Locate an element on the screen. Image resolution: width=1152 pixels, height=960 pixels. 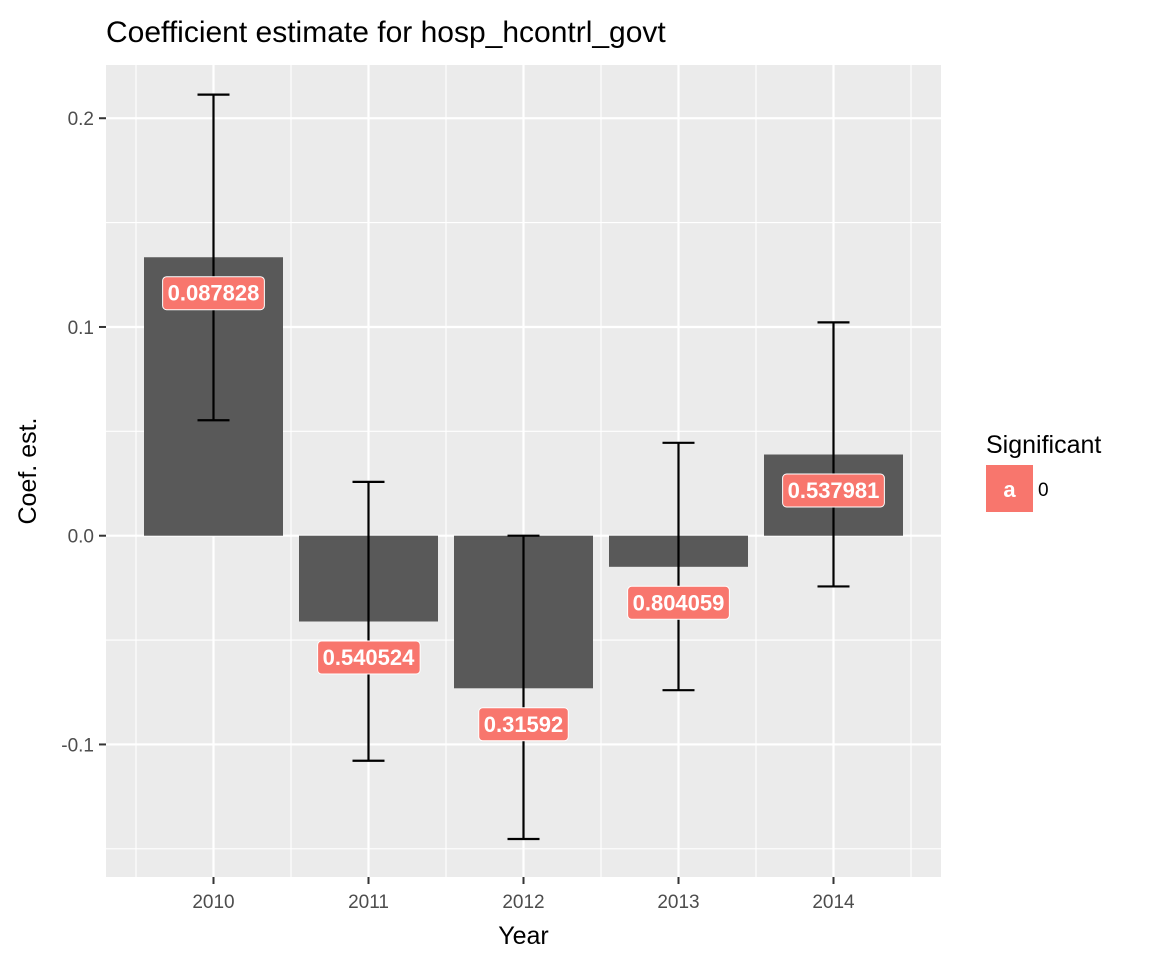
x-axis: 2010 2011 2012 2013 2014 is located at coordinates (523, 895).